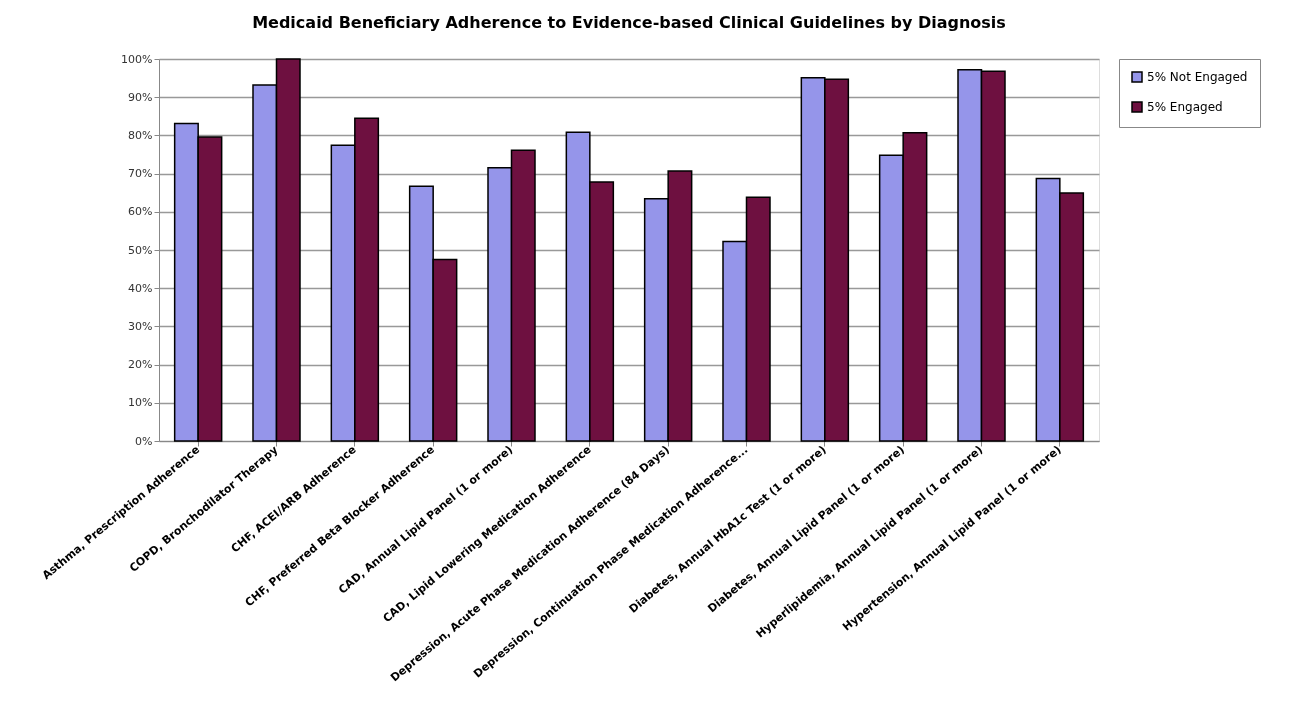  What do you see at coordinates (140, 365) in the screenshot?
I see `y-tick-label: 20%` at bounding box center [140, 365].